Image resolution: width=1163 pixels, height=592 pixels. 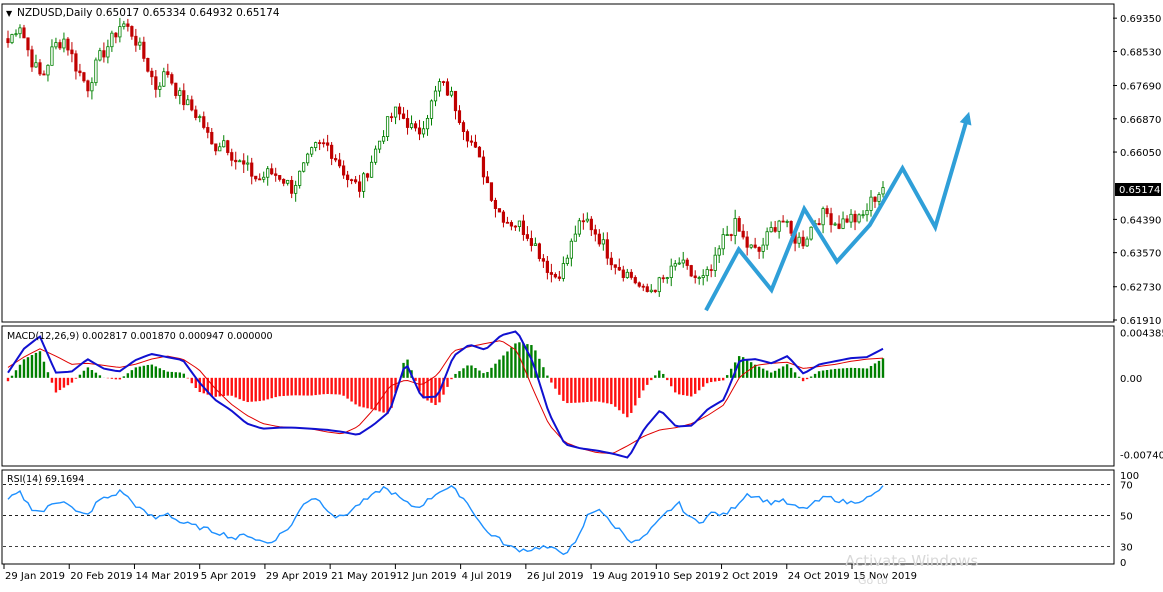 What do you see at coordinates (9, 13) in the screenshot?
I see `chart-menu-arrow-icon: ▼` at bounding box center [9, 13].